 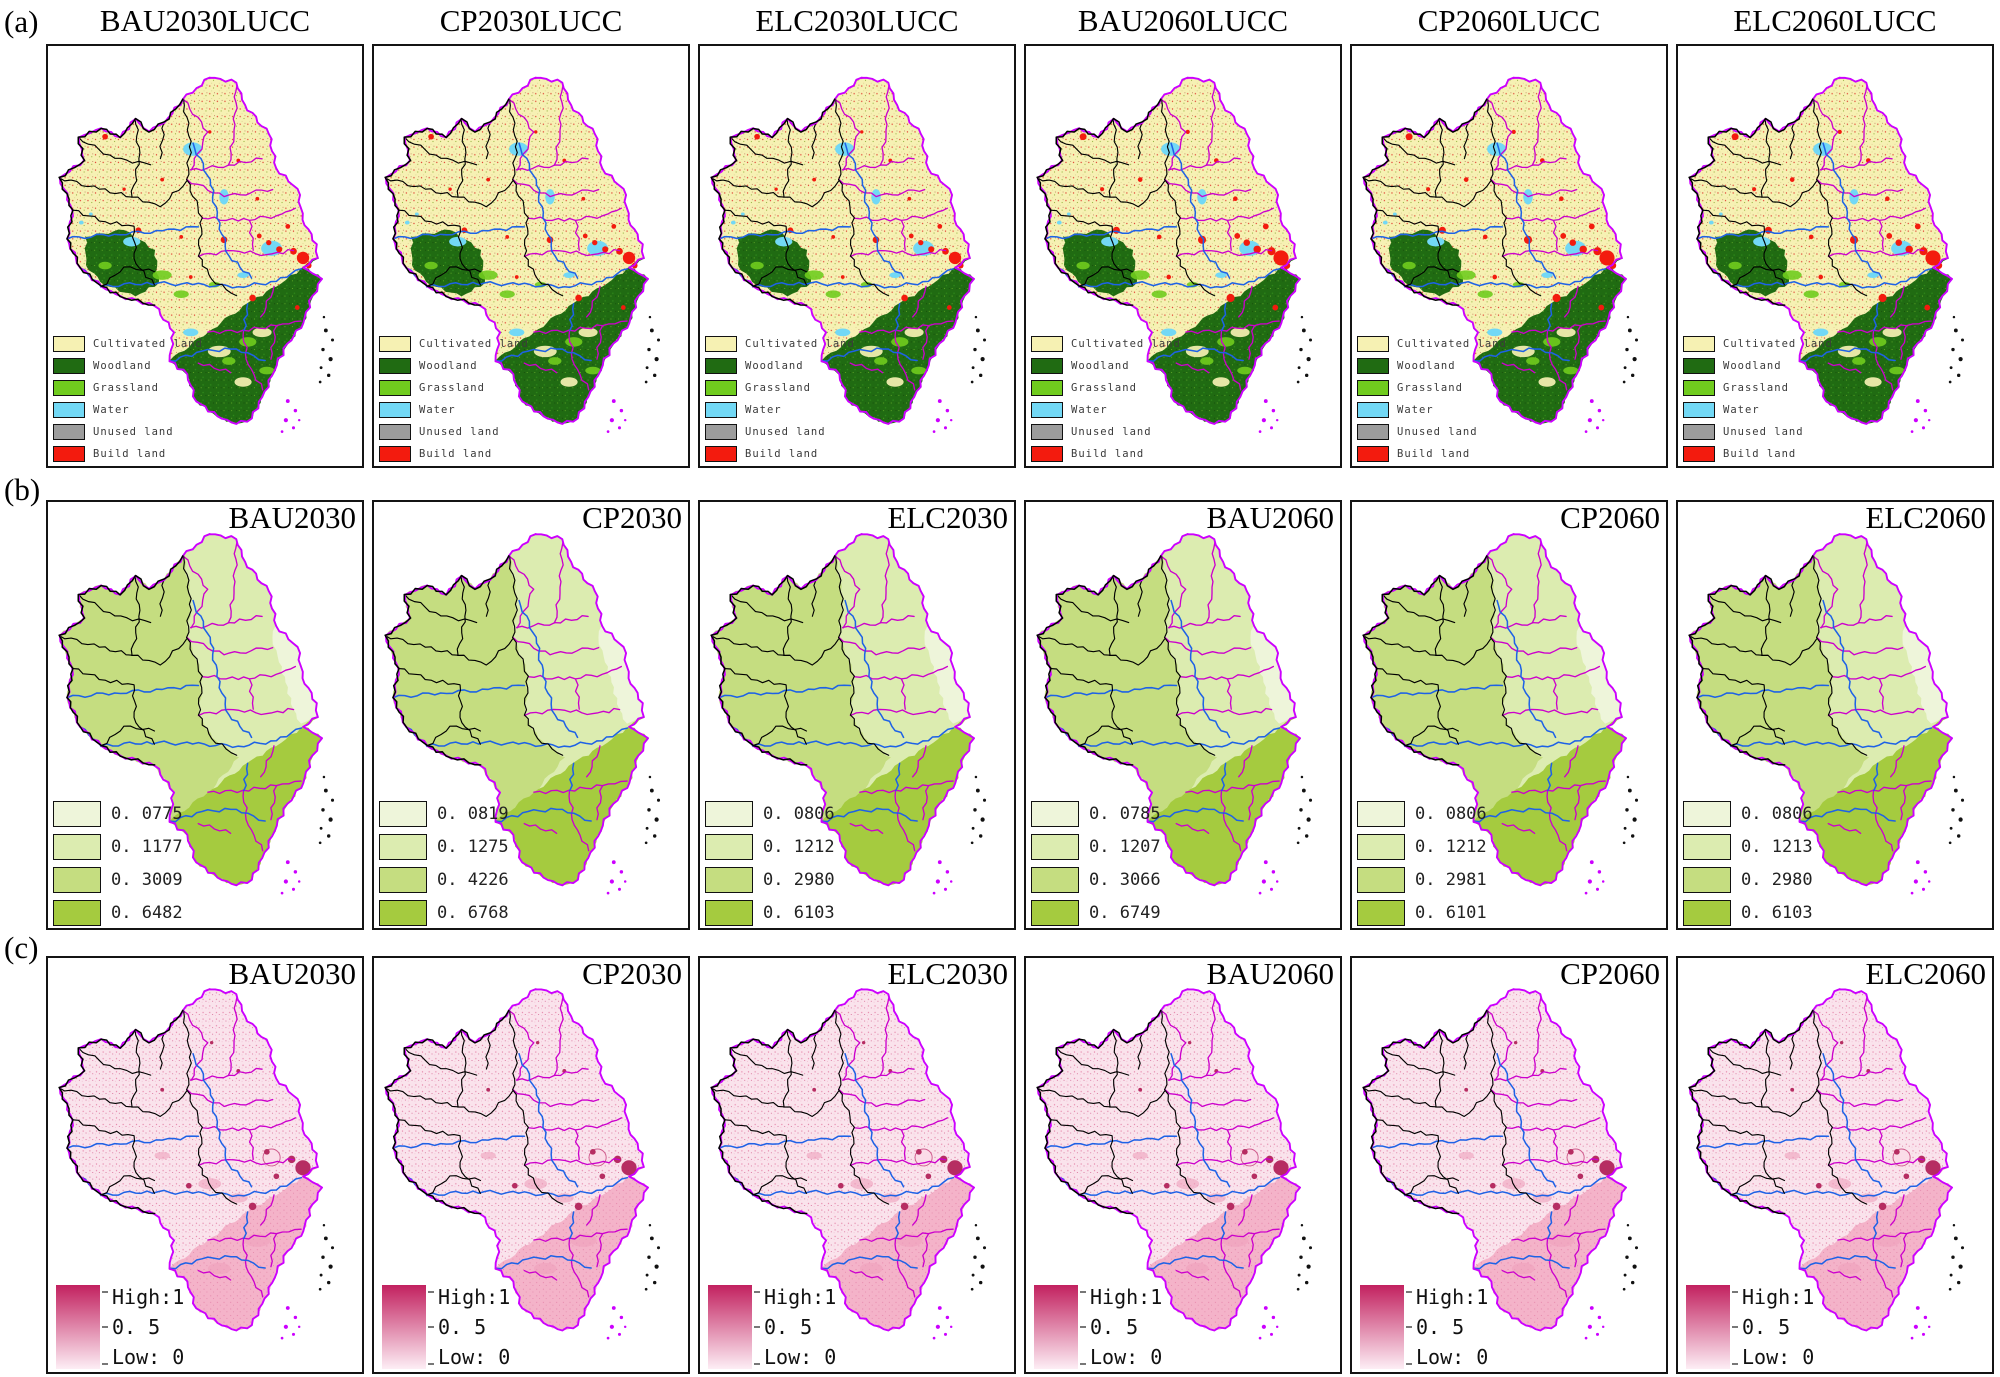 I want to click on legend-item: 0. 0819, so click(x=444, y=814).